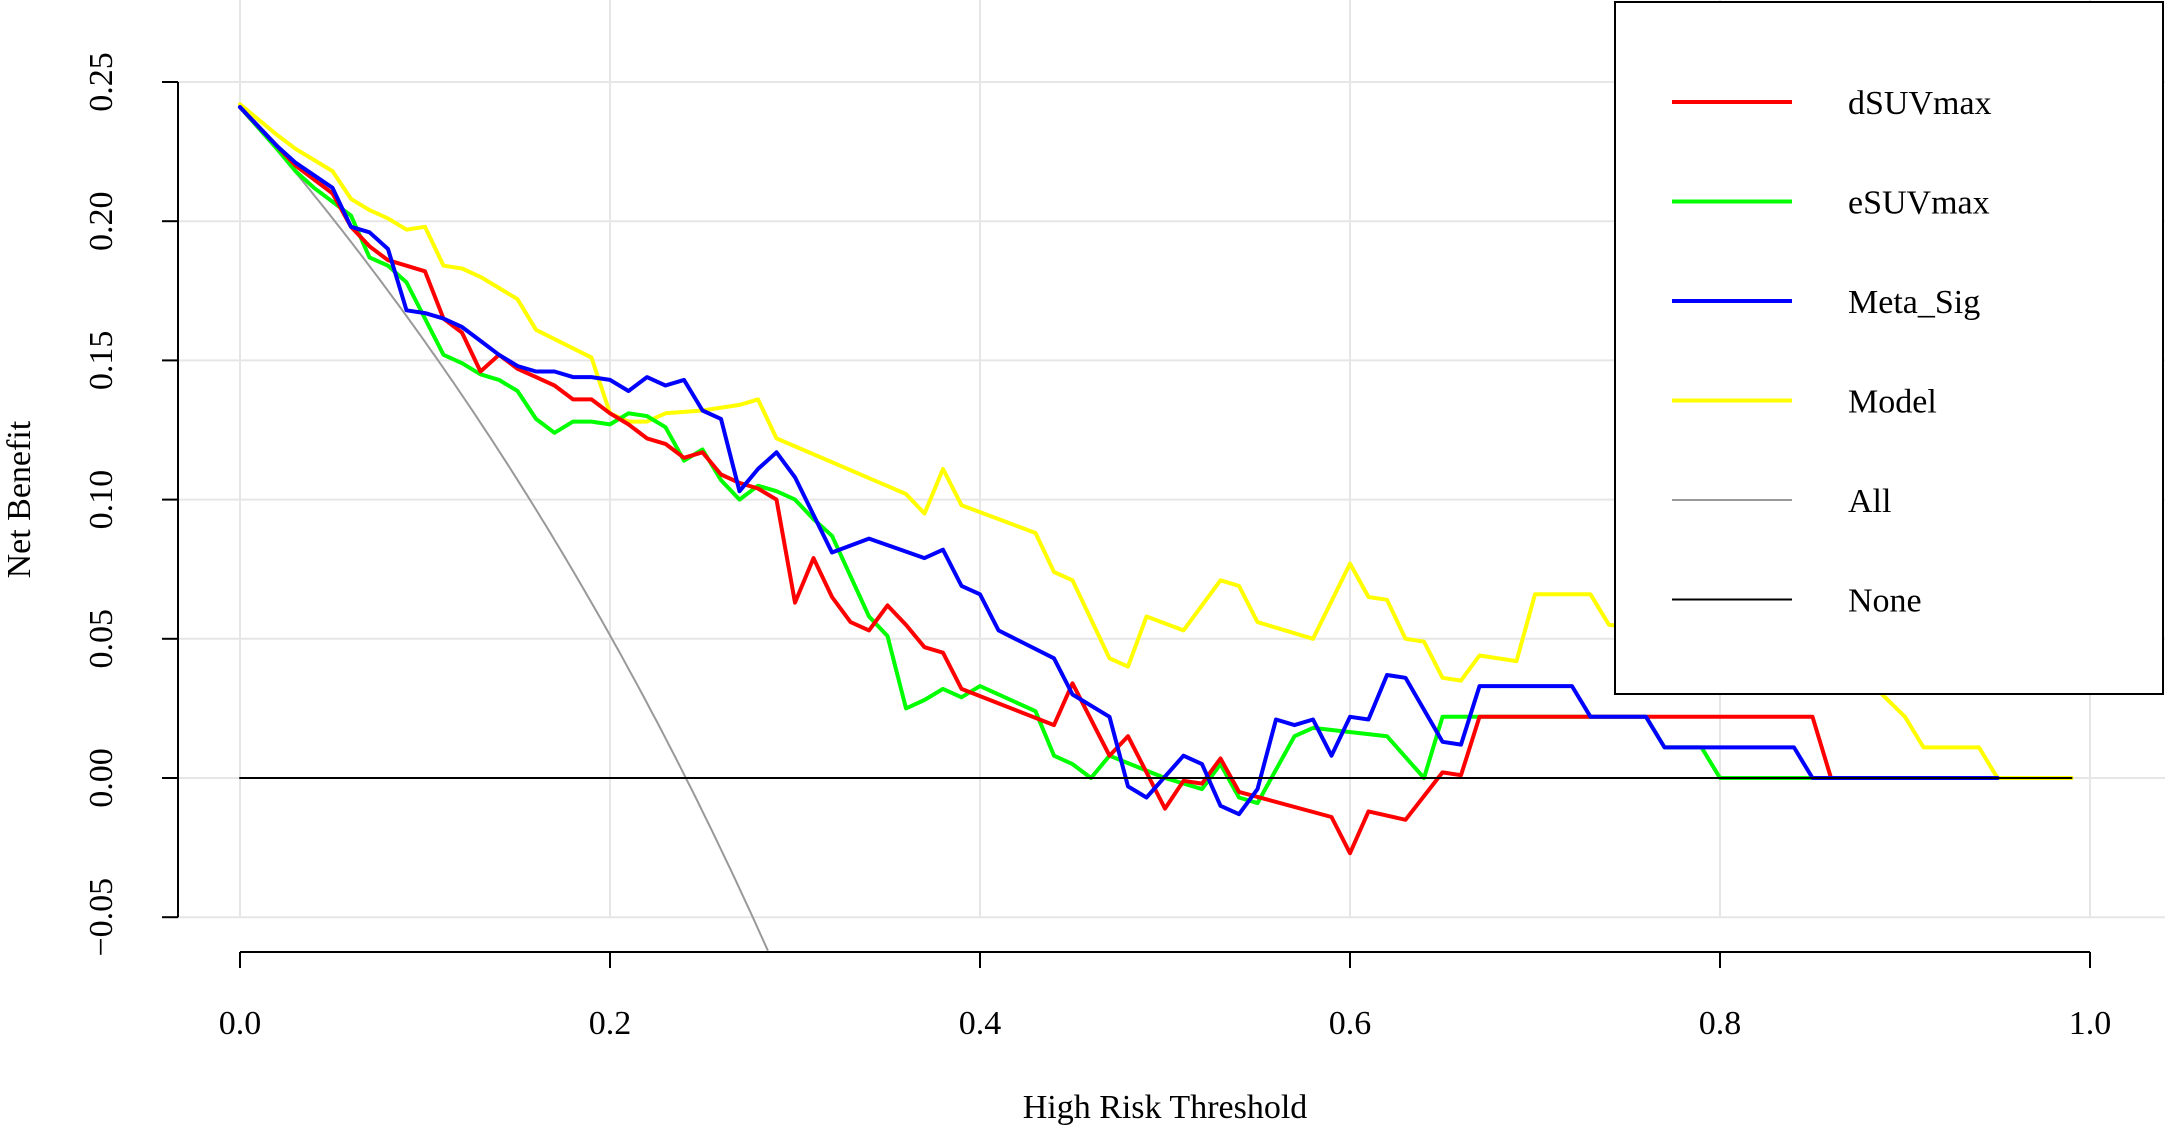 The image size is (2165, 1127). What do you see at coordinates (101, 499) in the screenshot?
I see `y-tick-label-3: 0.10` at bounding box center [101, 499].